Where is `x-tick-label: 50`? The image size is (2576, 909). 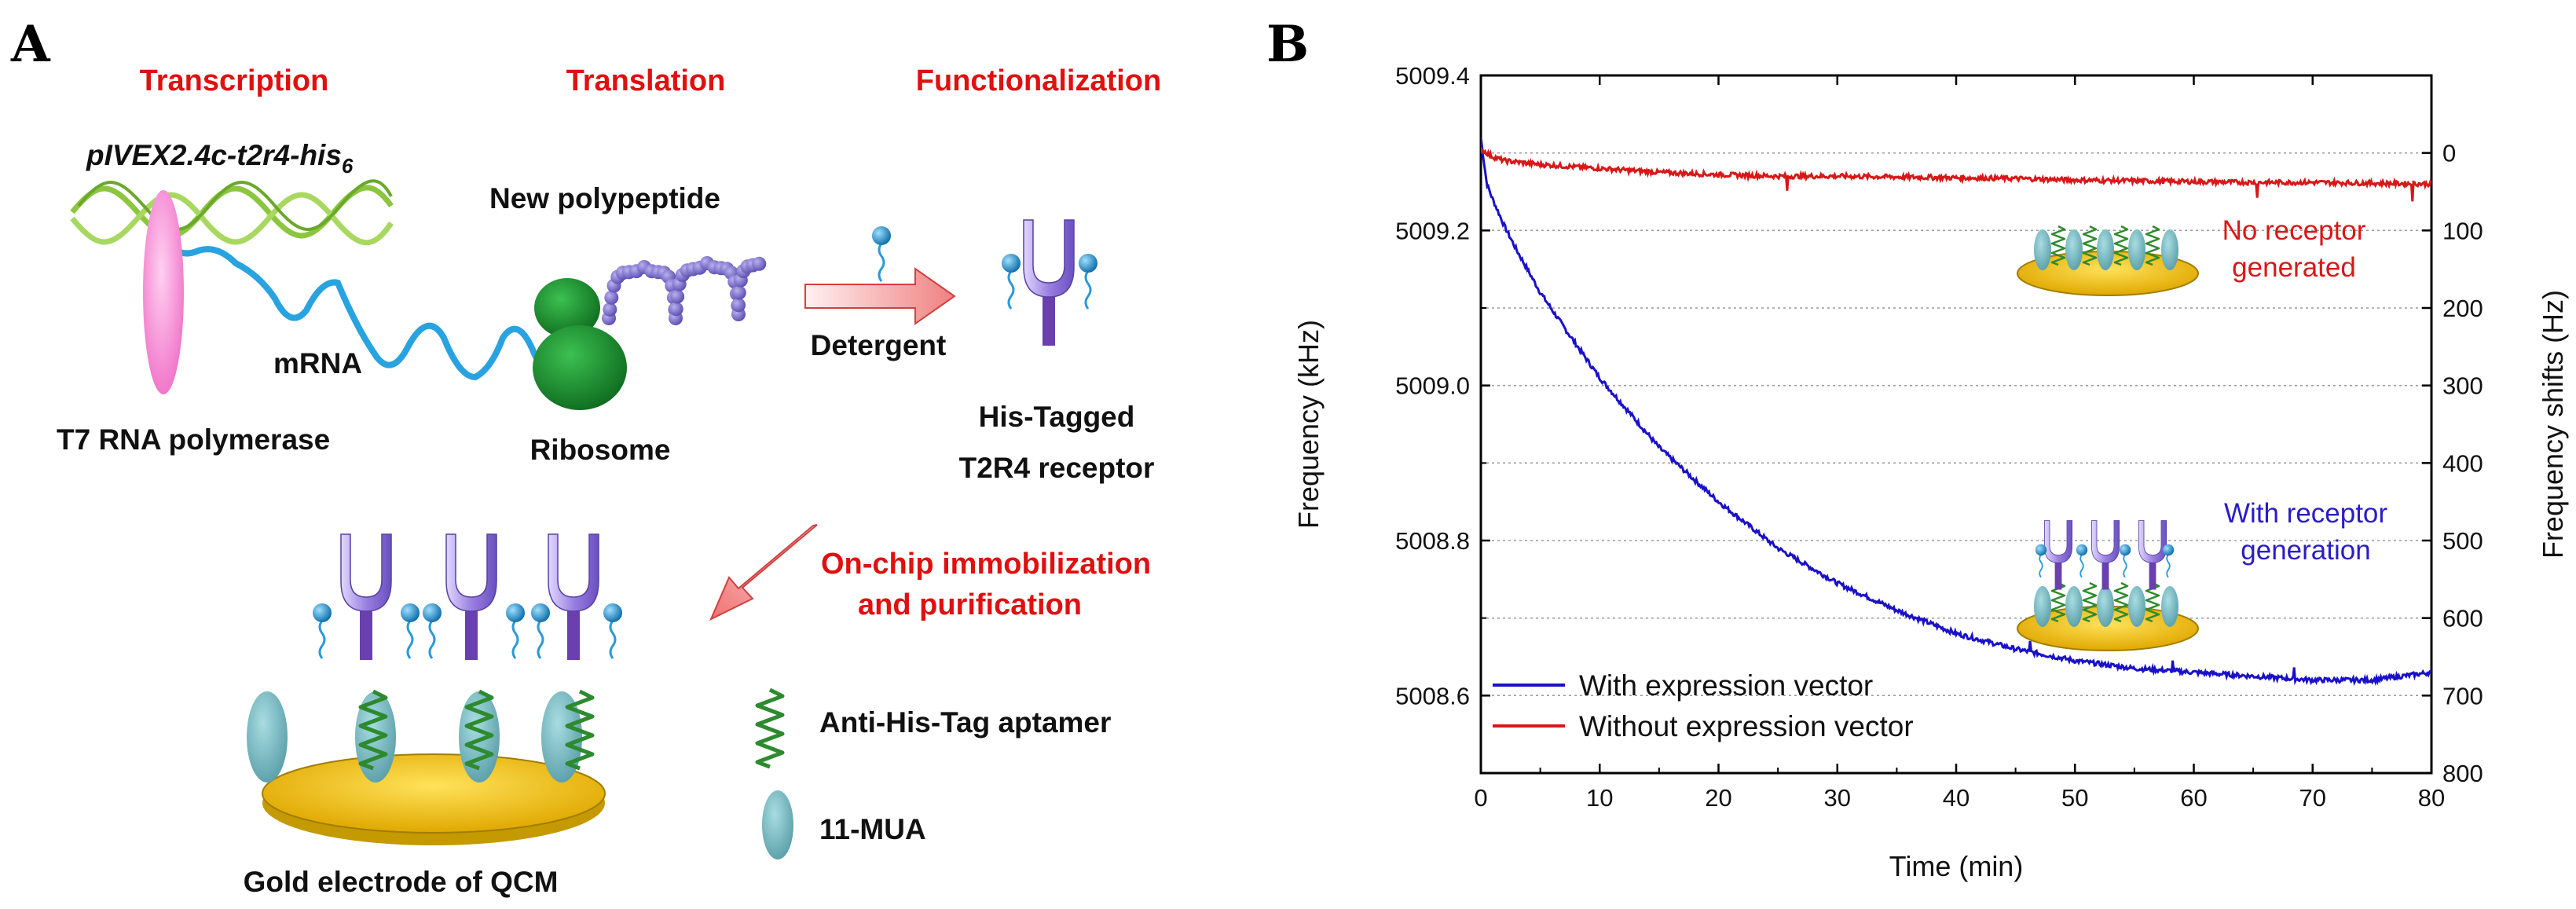
x-tick-label: 50 is located at coordinates (2074, 798).